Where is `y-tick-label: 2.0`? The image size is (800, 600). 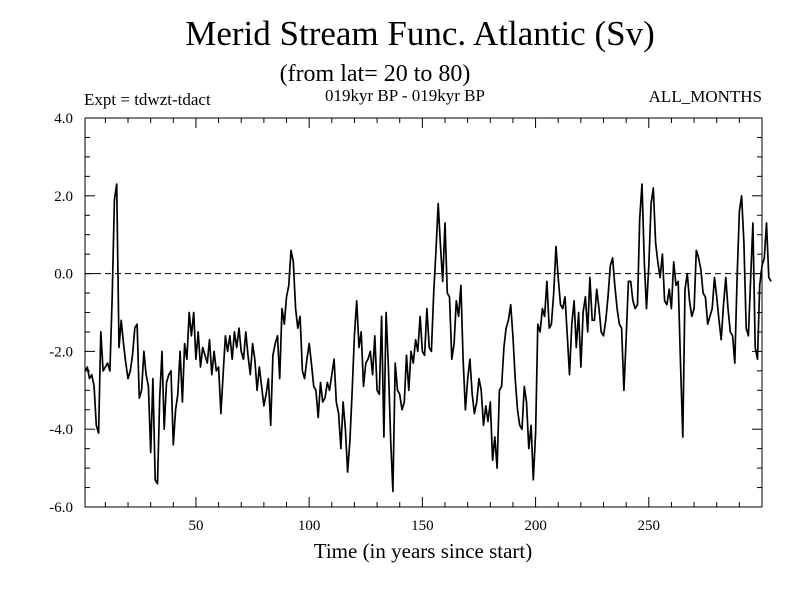 y-tick-label: 2.0 is located at coordinates (63, 197).